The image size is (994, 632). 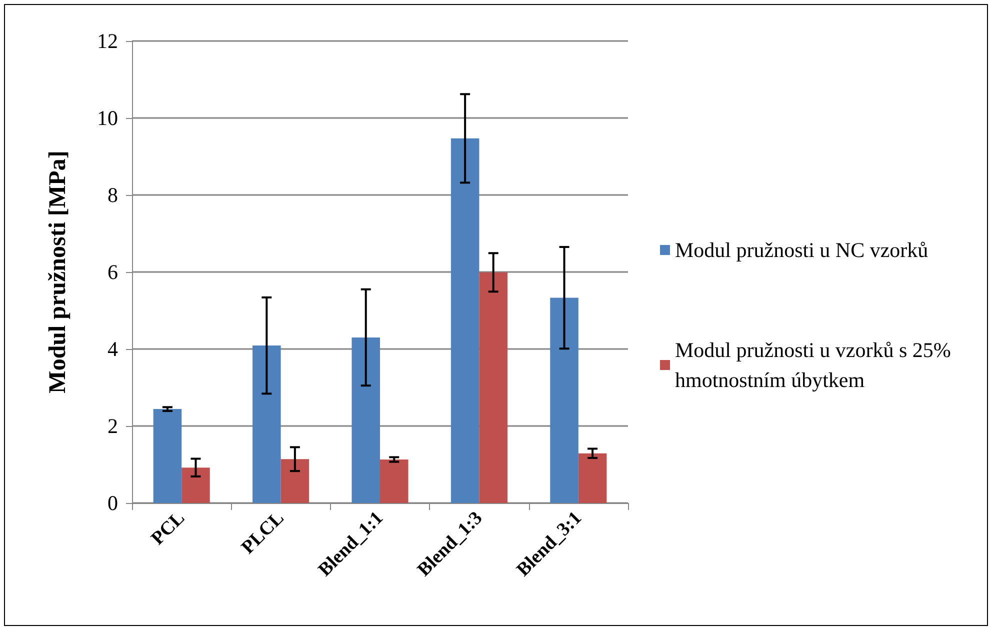 I want to click on x-tick-label: PCL, so click(x=168, y=529).